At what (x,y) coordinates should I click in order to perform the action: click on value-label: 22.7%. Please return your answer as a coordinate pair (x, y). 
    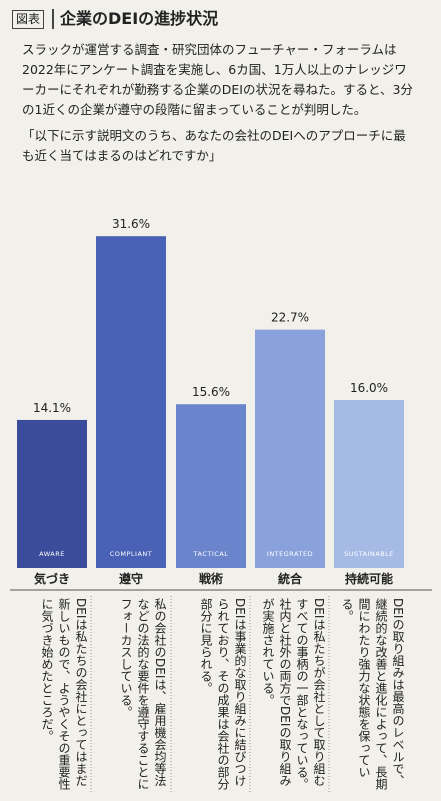
    Looking at the image, I should click on (290, 318).